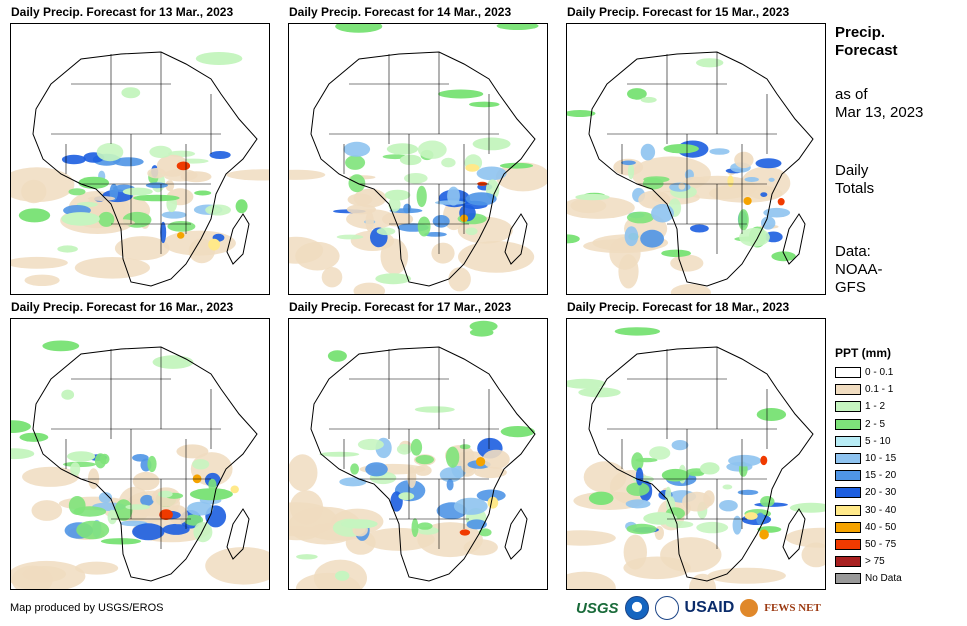 This screenshot has width=967, height=626. What do you see at coordinates (881, 476) in the screenshot?
I see `legend-label: 15 - 20` at bounding box center [881, 476].